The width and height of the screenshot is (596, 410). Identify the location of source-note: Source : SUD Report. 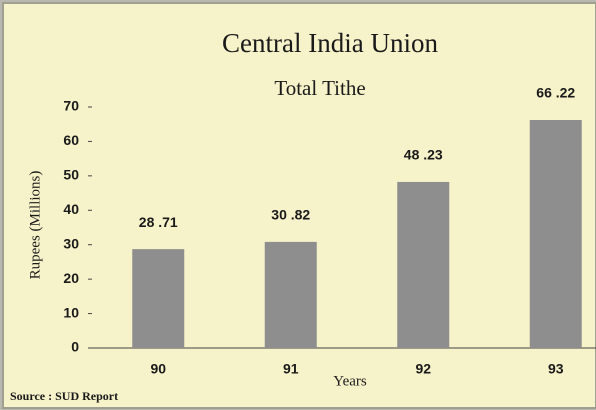
(64, 396).